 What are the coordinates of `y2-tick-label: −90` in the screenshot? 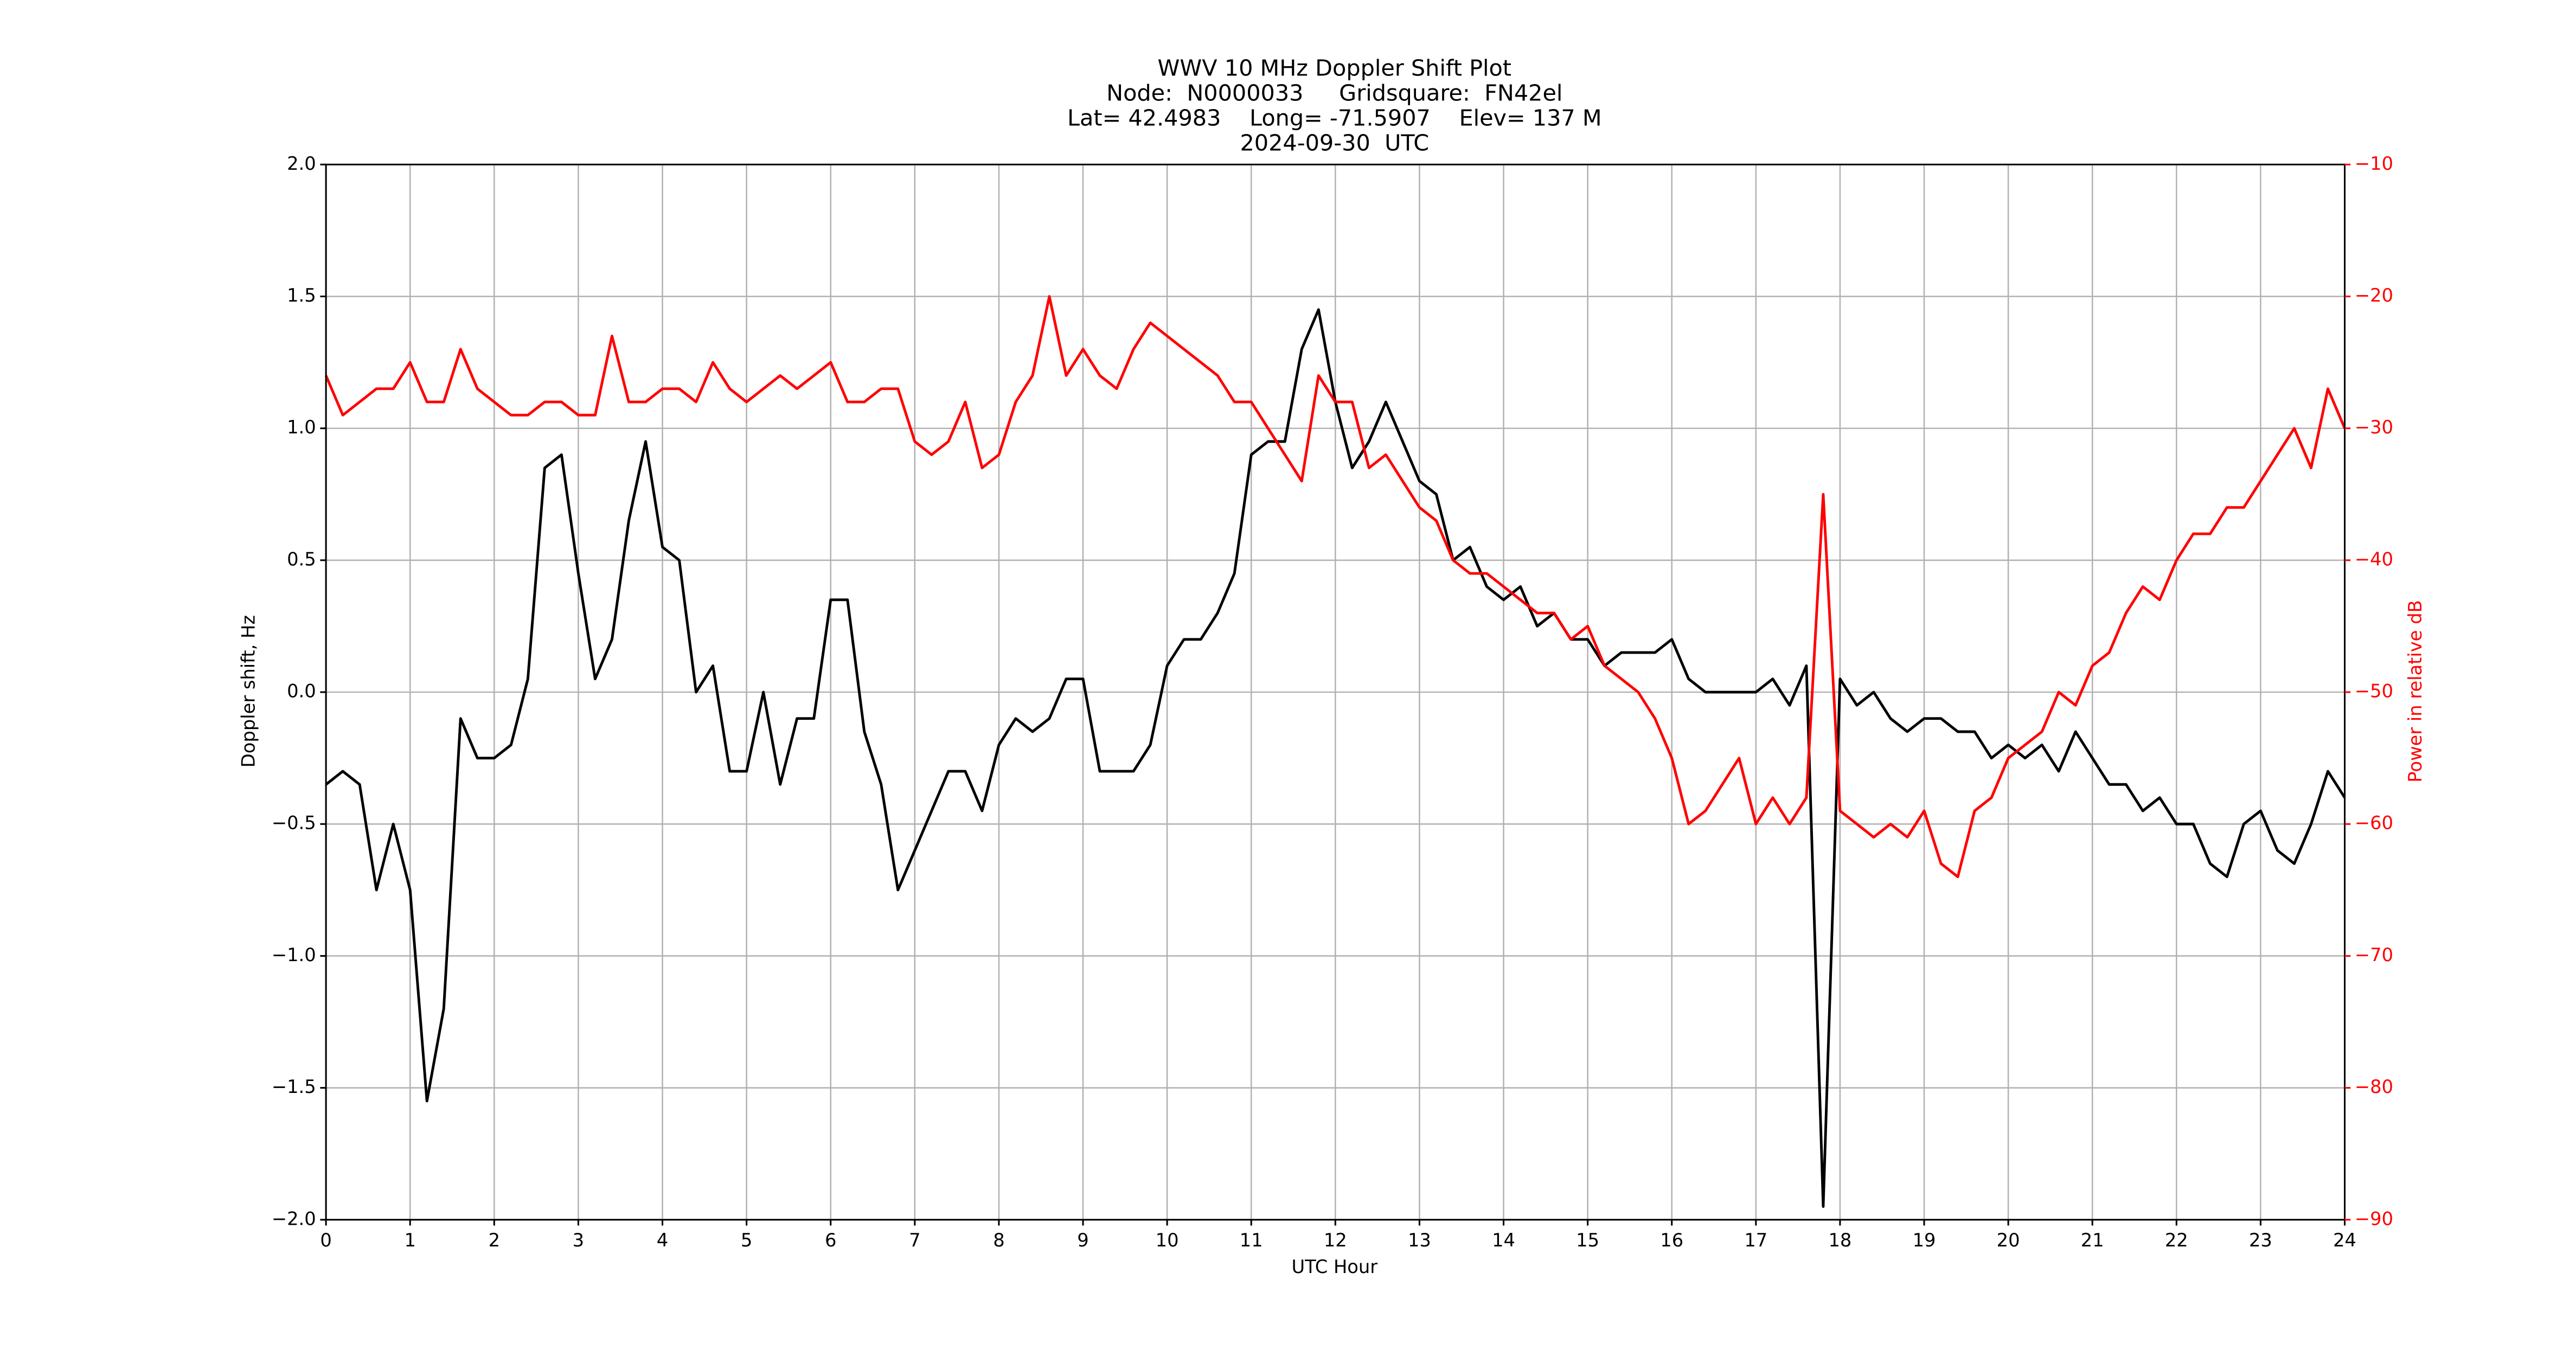 It's located at (2374, 1218).